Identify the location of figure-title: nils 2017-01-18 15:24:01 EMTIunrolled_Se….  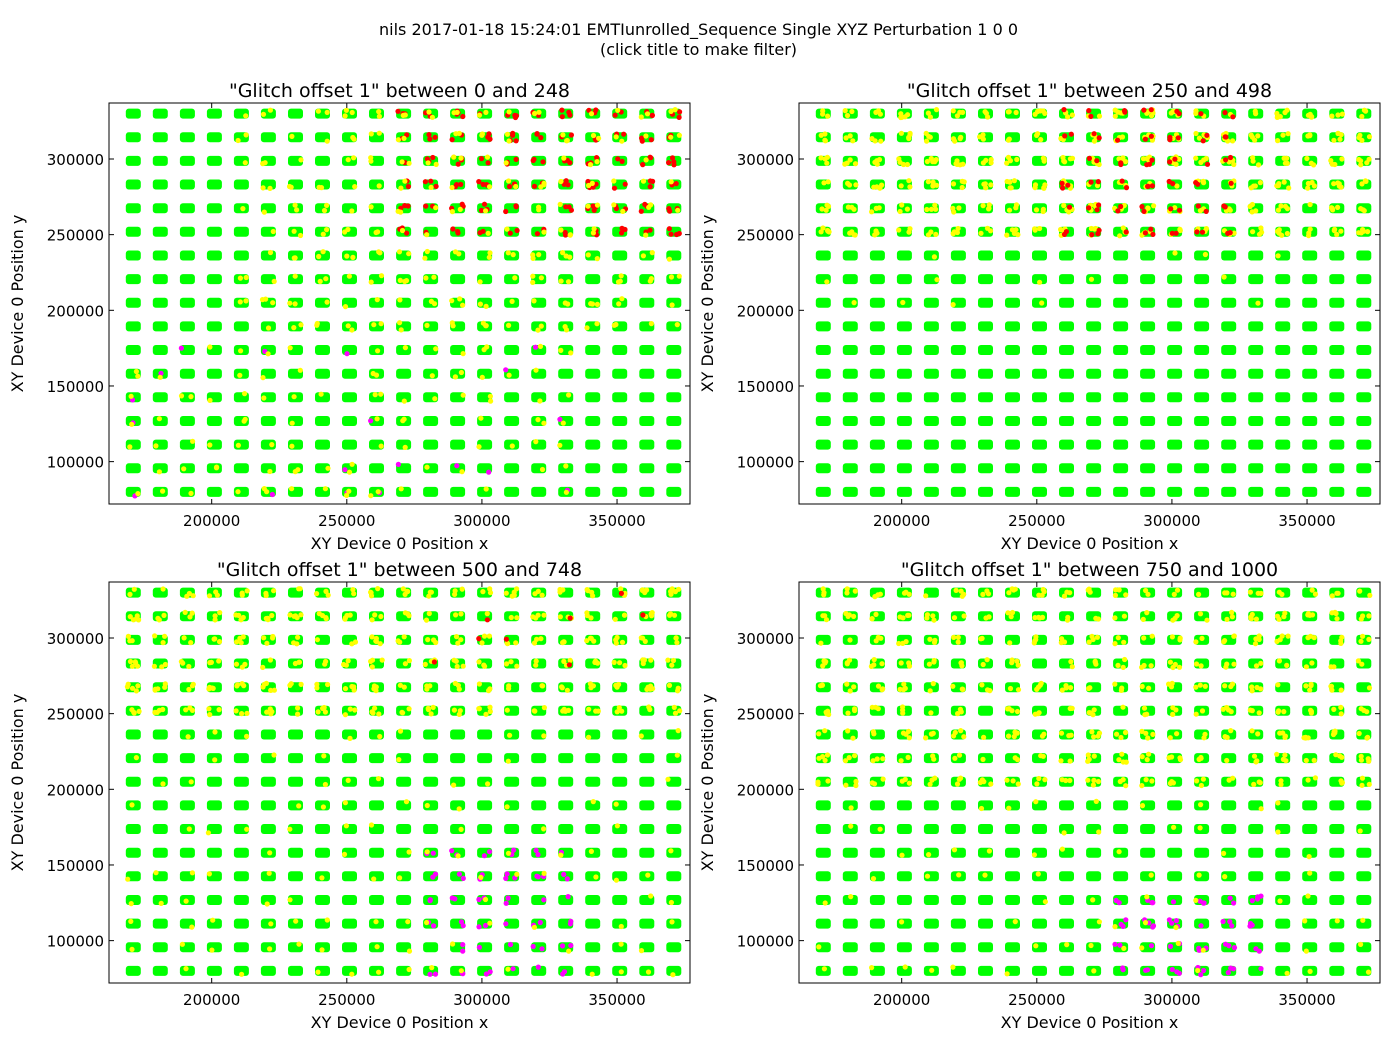
(698, 40).